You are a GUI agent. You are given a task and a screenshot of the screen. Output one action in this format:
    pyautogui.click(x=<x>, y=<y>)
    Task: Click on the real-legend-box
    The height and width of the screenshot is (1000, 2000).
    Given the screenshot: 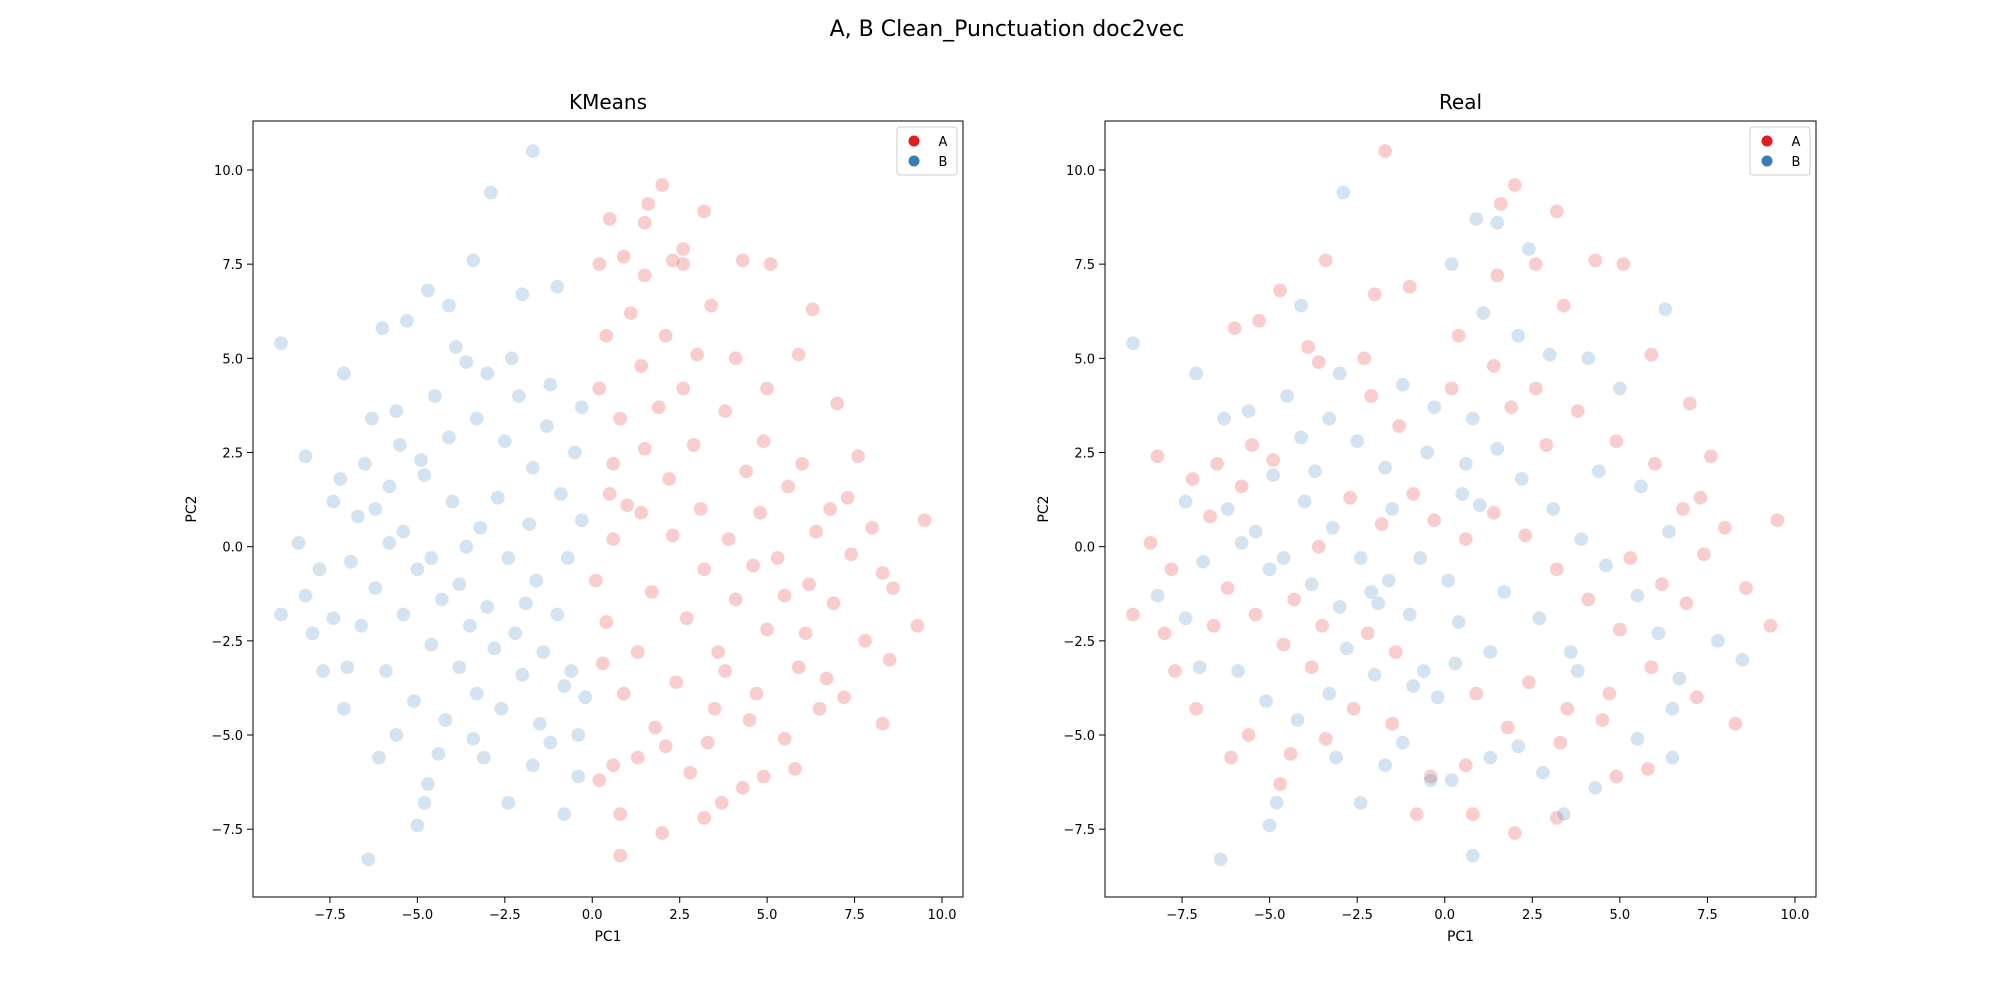 What is the action you would take?
    pyautogui.click(x=1780, y=151)
    